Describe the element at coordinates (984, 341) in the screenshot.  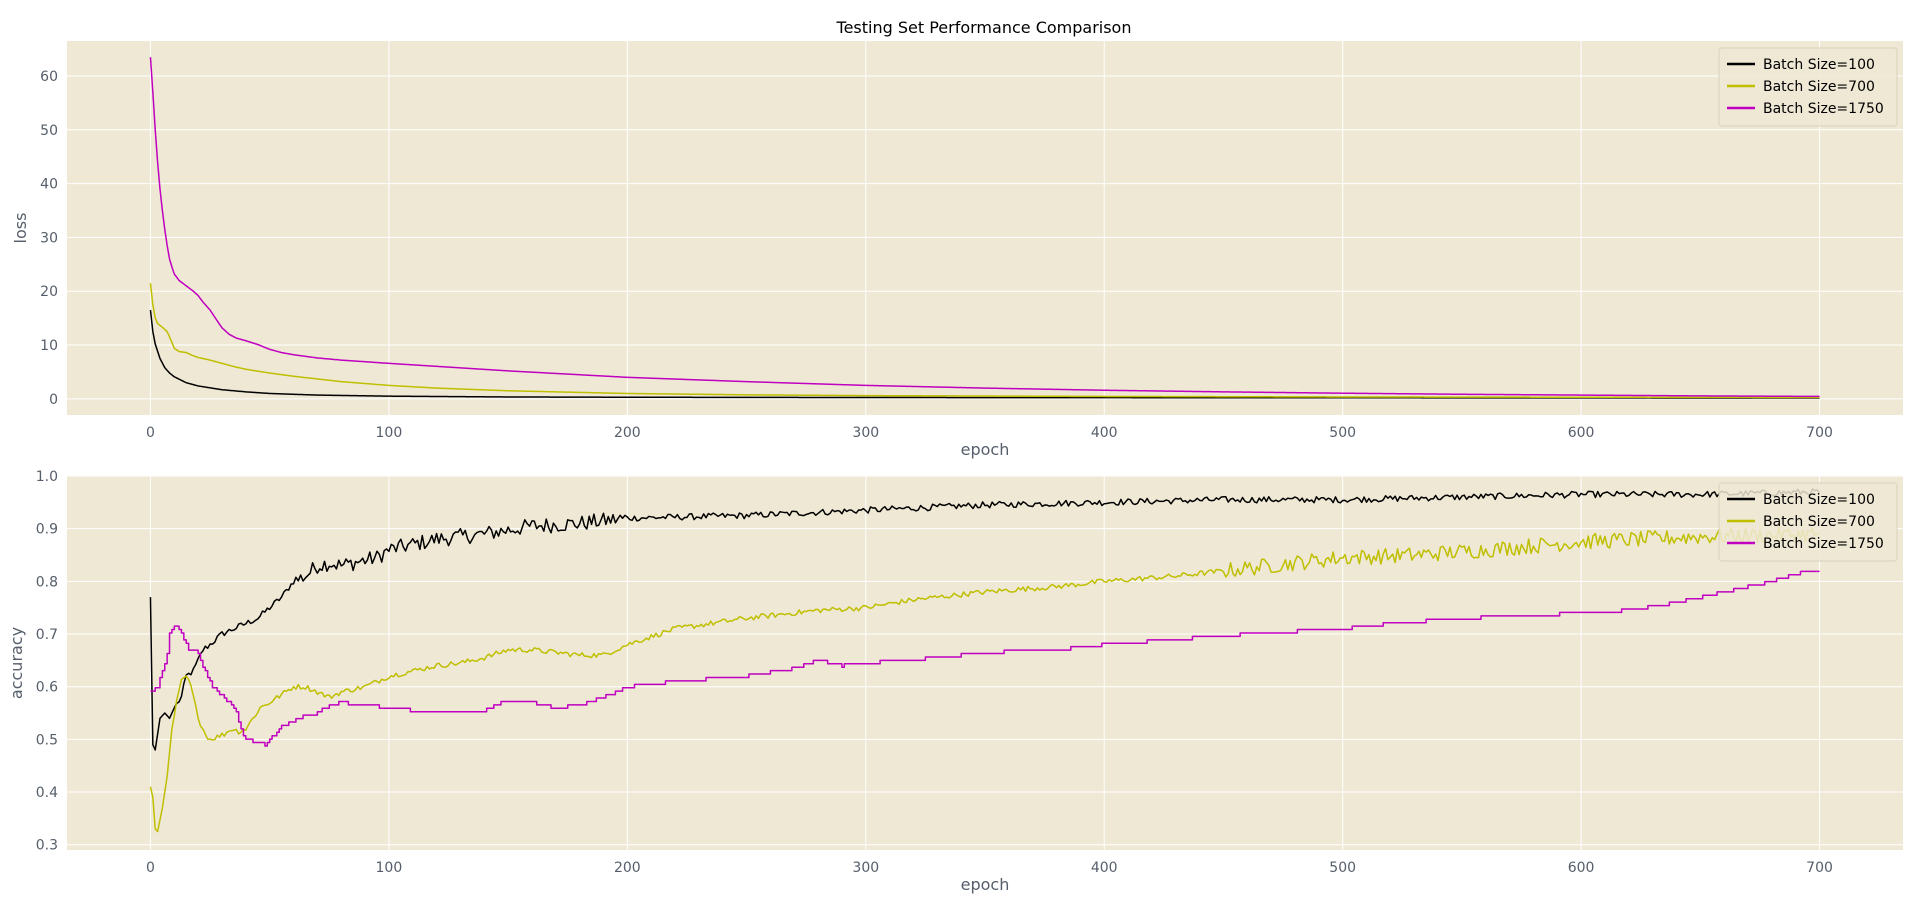
I see `series-line` at that location.